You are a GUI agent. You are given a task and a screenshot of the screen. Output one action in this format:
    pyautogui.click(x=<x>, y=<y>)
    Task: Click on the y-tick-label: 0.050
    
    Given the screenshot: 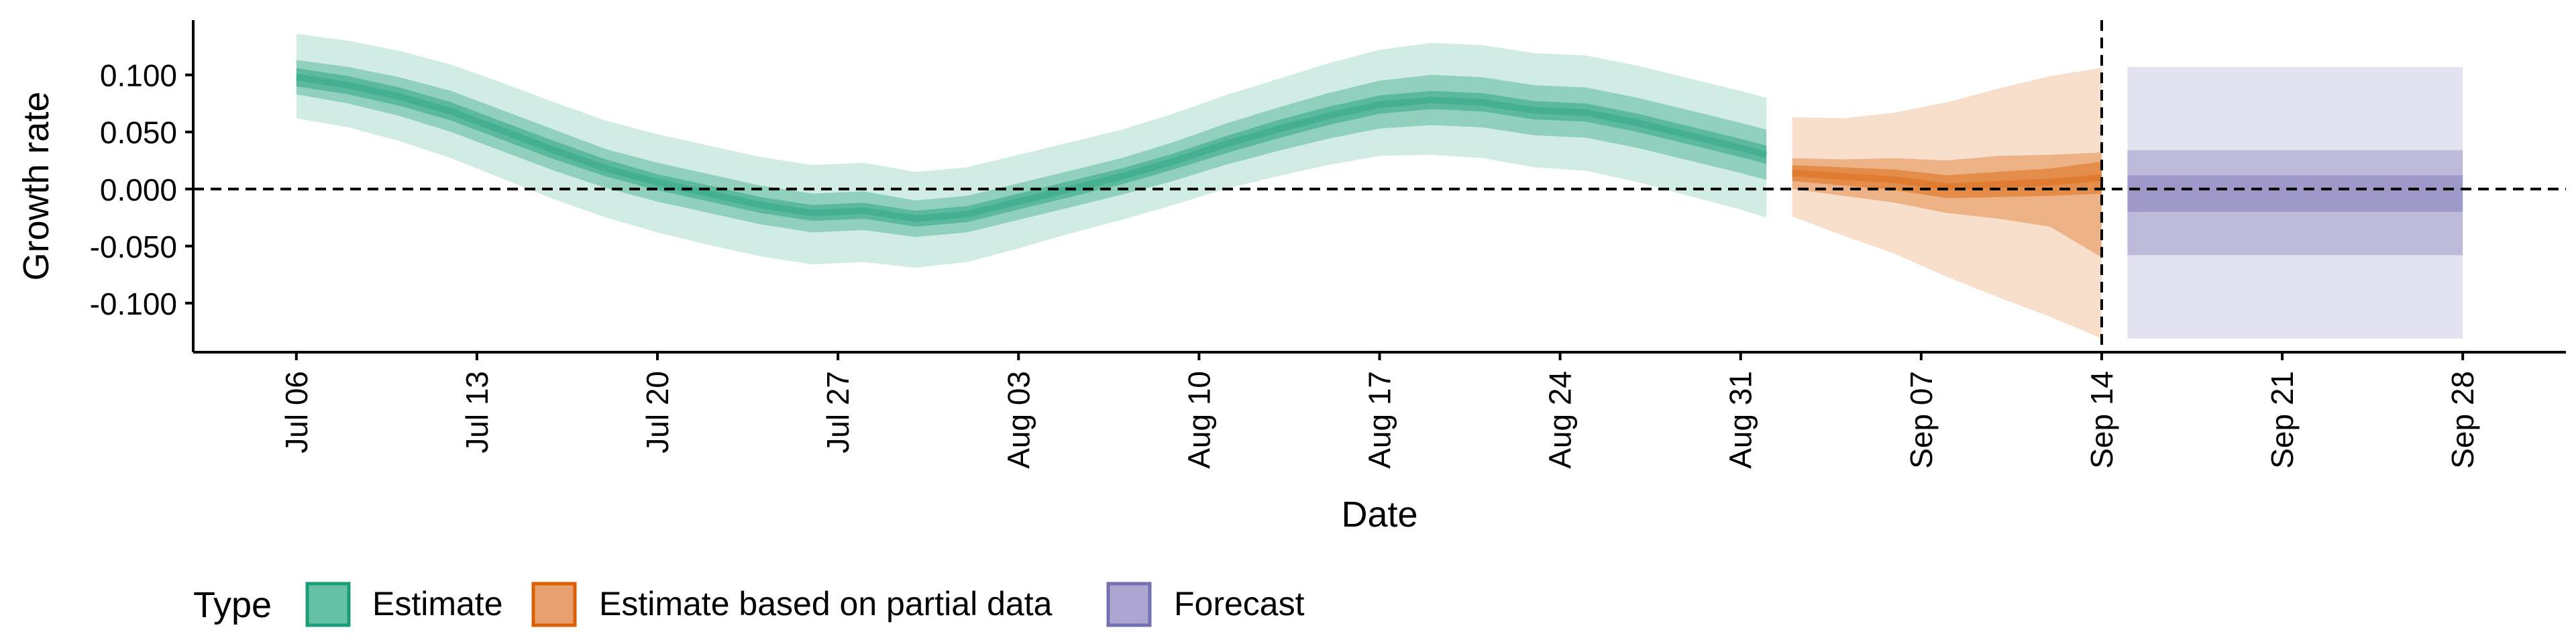 What is the action you would take?
    pyautogui.click(x=138, y=132)
    